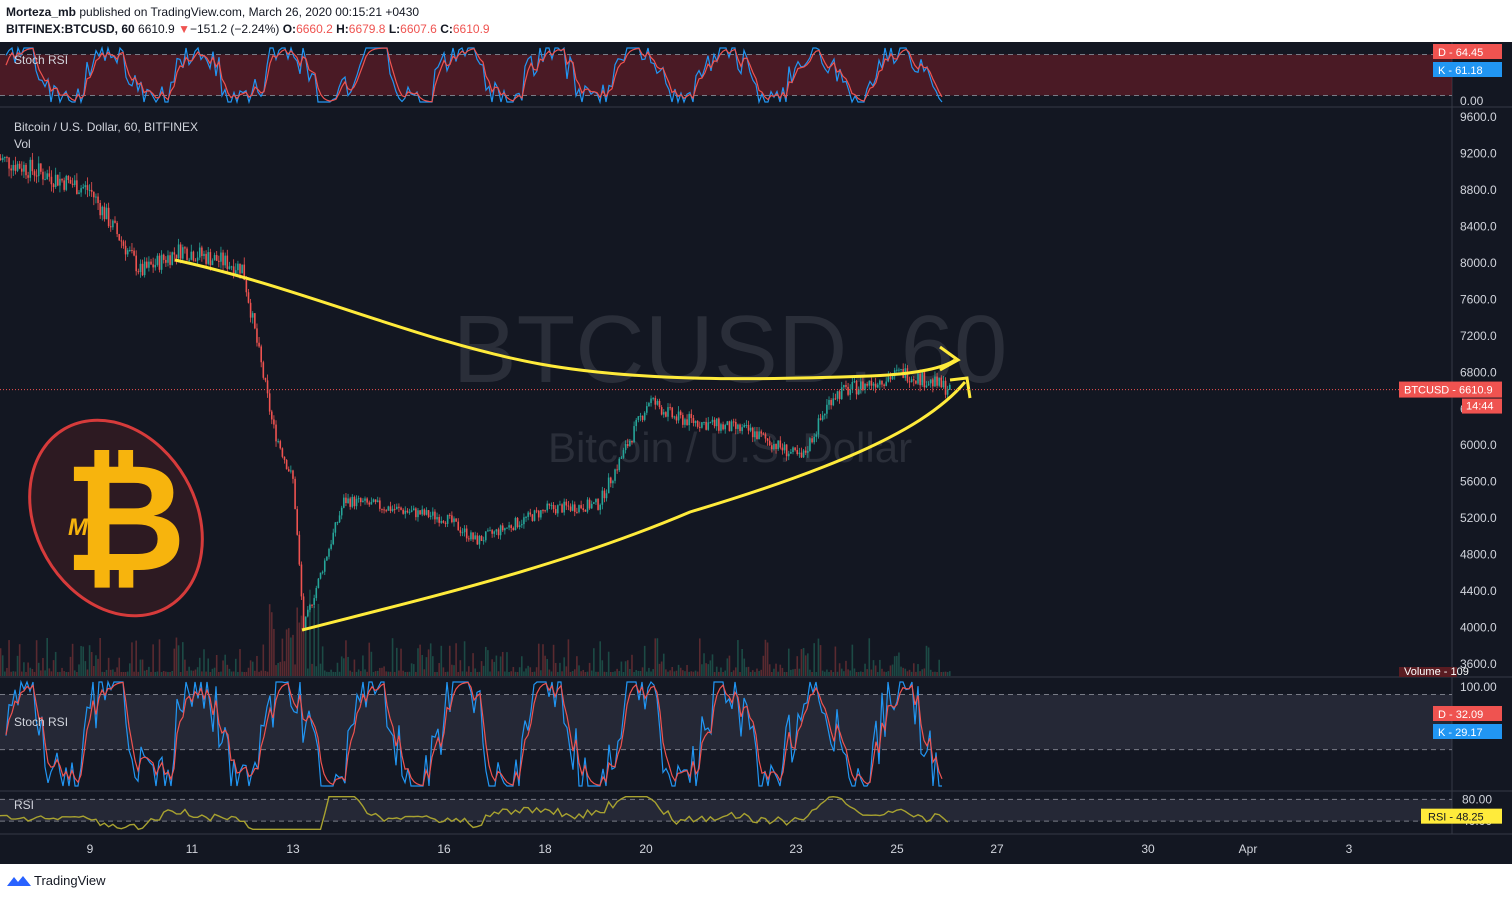 This screenshot has width=1512, height=898. What do you see at coordinates (1248, 849) in the screenshot?
I see `time-tick-label: Apr` at bounding box center [1248, 849].